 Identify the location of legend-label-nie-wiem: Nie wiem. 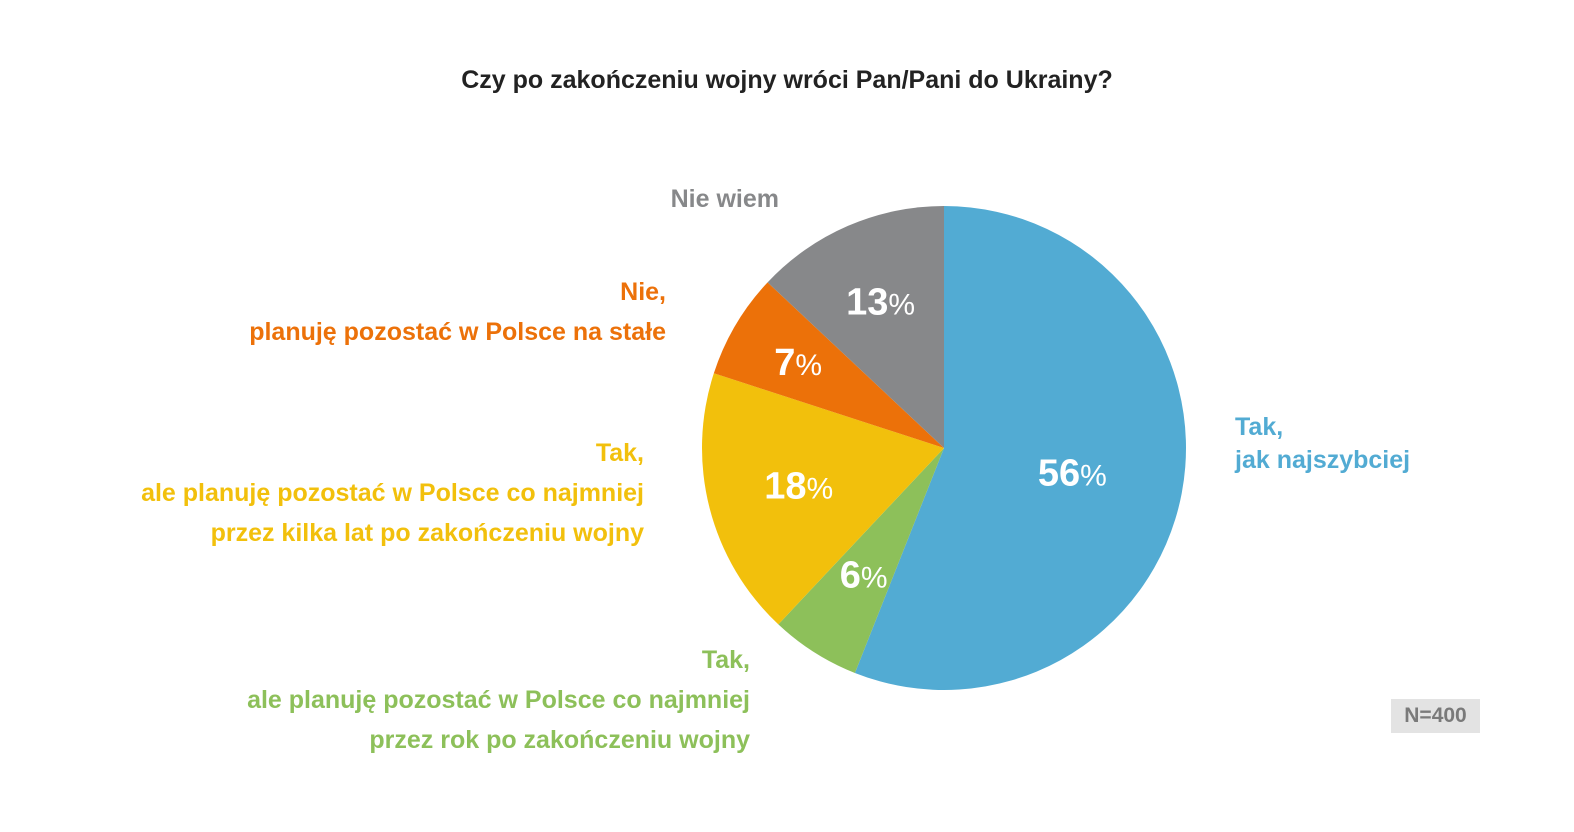
(725, 199).